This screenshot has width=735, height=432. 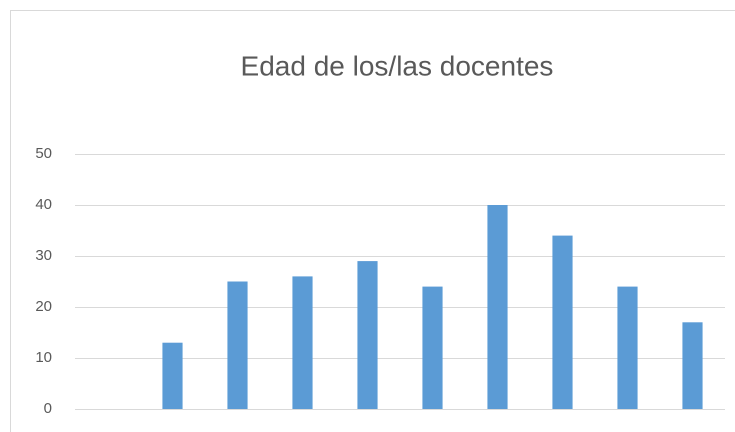 I want to click on y-tick-label: 20, so click(x=43, y=306).